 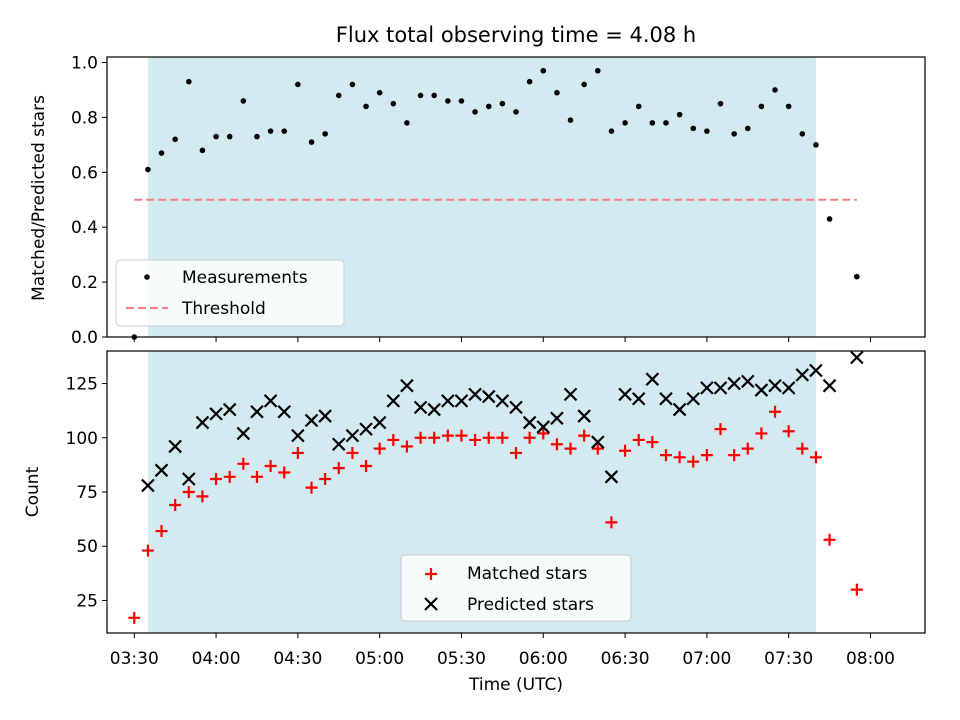 What do you see at coordinates (216, 659) in the screenshot?
I see `x-tick-label: 04:00` at bounding box center [216, 659].